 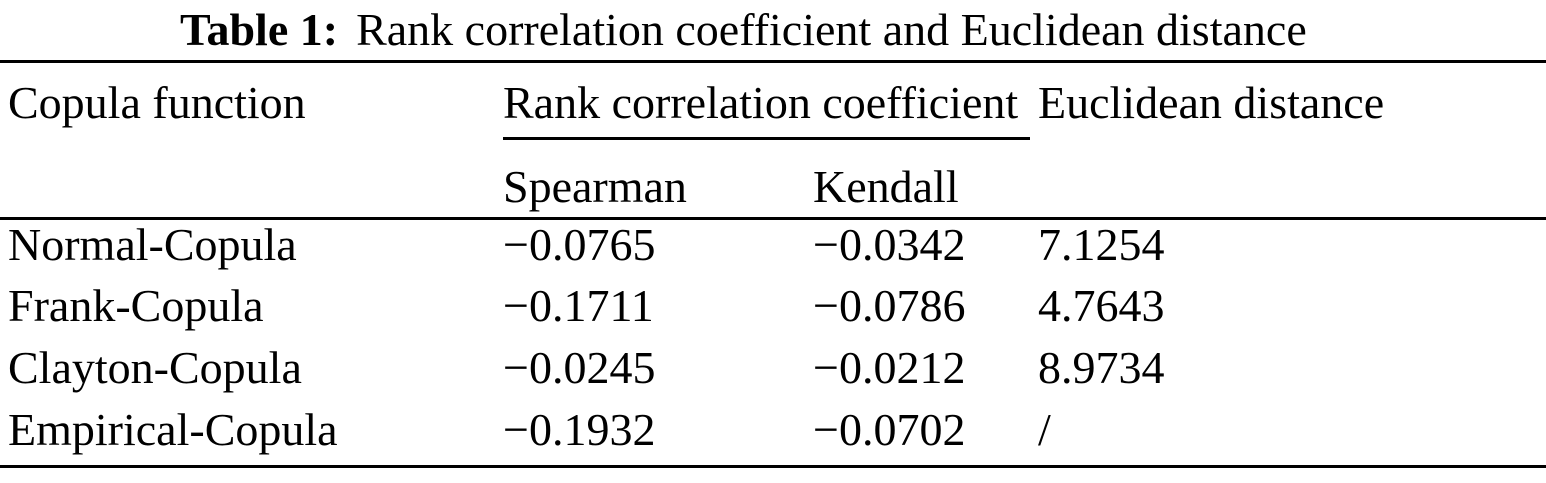 What do you see at coordinates (773, 312) in the screenshot?
I see `table-row-frank-copula: Frank-Copula −0.1711 −0.0786 4.7643` at bounding box center [773, 312].